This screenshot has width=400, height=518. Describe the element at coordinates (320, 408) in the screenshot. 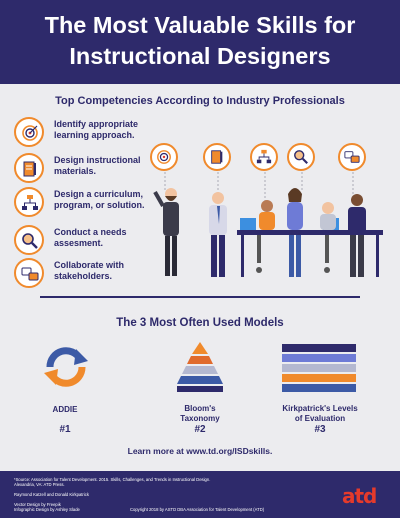

I see `model-label-line: Kirkpatrick's Levels` at that location.